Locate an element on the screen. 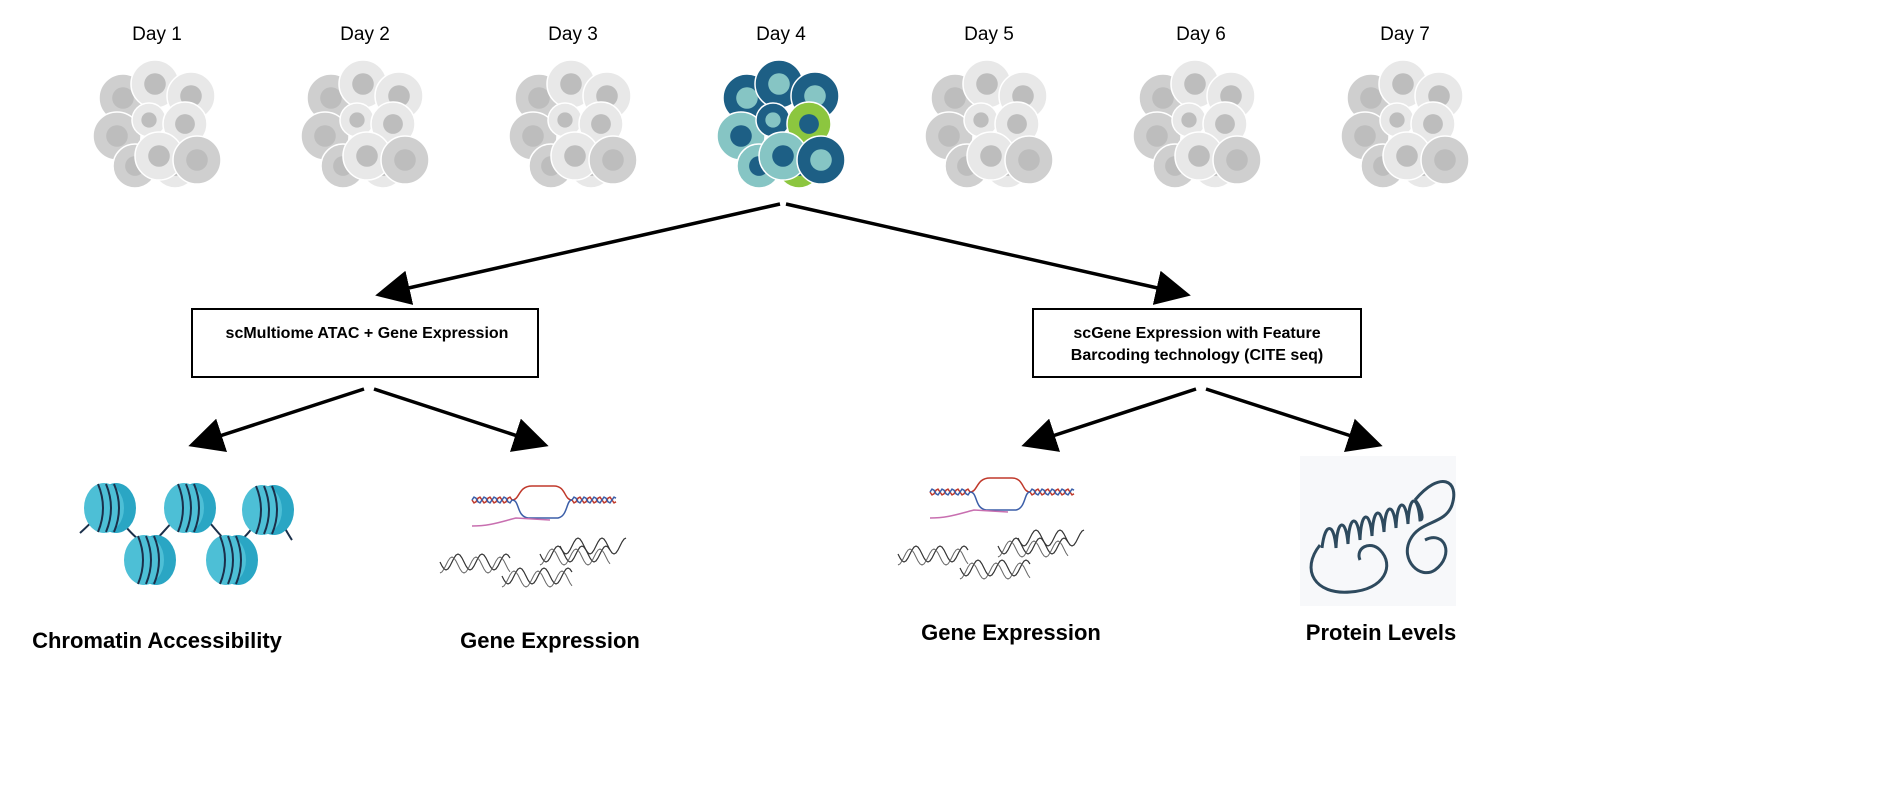 Image resolution: width=1886 pixels, height=806 pixels. day-label-4: Day 4 is located at coordinates (781, 34).